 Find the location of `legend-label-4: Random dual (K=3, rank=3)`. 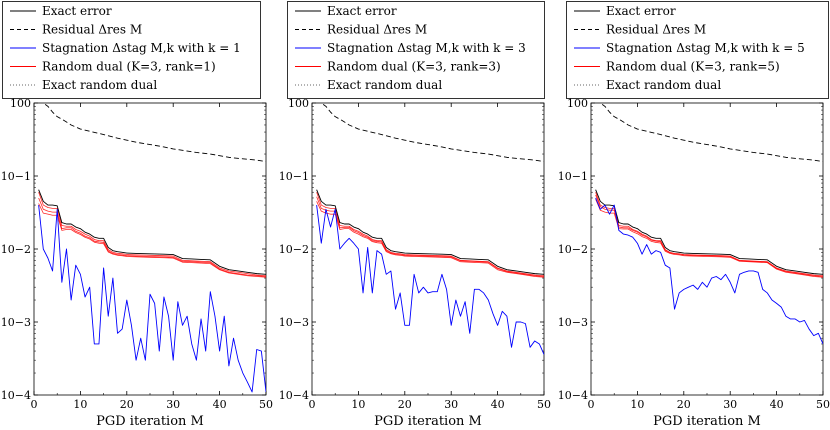

legend-label-4: Random dual (K=3, rank=3) is located at coordinates (414, 67).